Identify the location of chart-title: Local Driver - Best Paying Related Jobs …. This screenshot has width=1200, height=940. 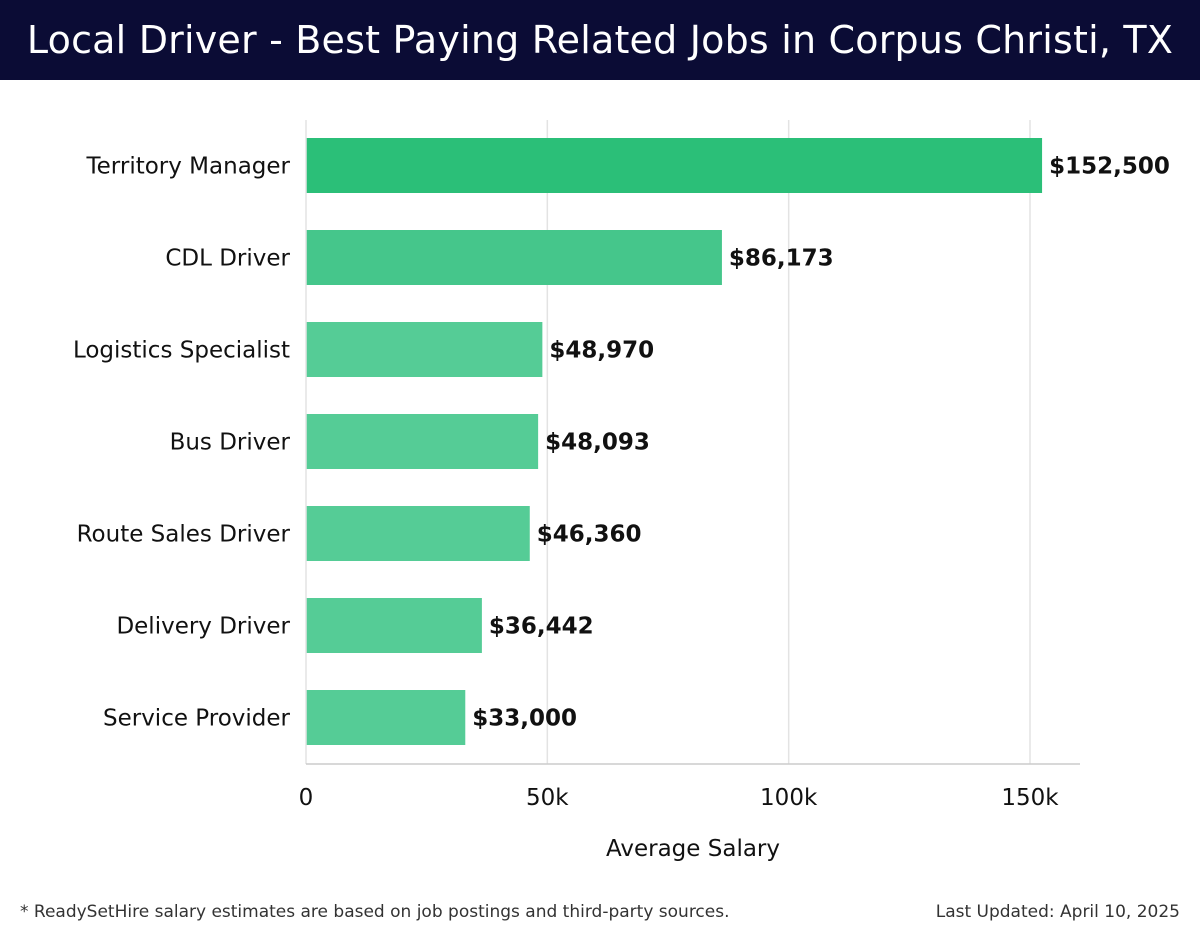
(600, 40).